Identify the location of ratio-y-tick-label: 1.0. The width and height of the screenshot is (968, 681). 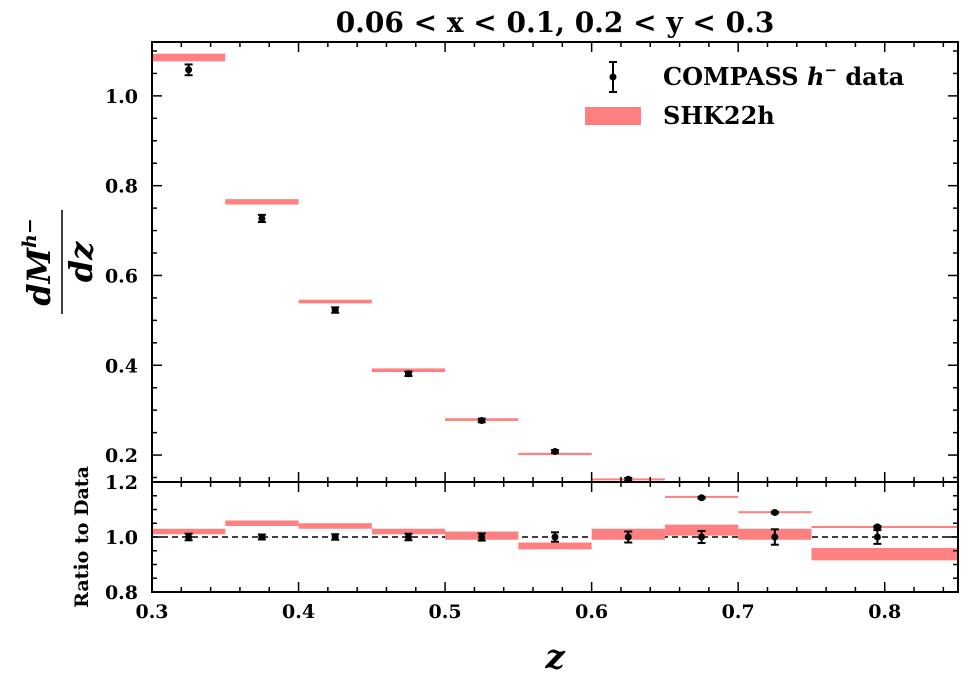
(121, 538).